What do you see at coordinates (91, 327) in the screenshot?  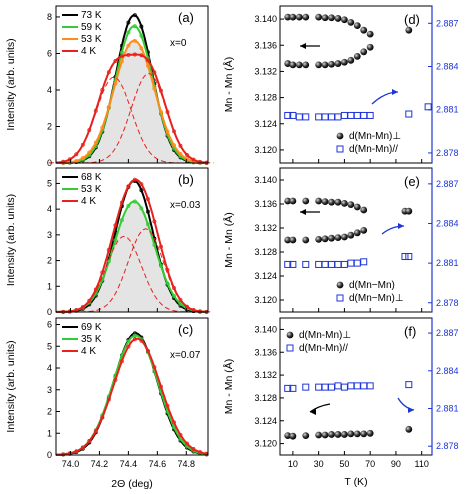 I see `legend-label: 69 K` at bounding box center [91, 327].